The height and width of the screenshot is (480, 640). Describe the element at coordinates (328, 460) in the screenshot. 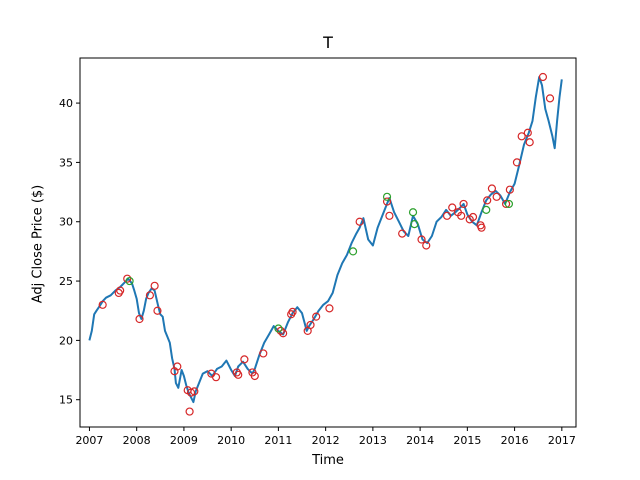

I see `x-axis-label: Time` at that location.